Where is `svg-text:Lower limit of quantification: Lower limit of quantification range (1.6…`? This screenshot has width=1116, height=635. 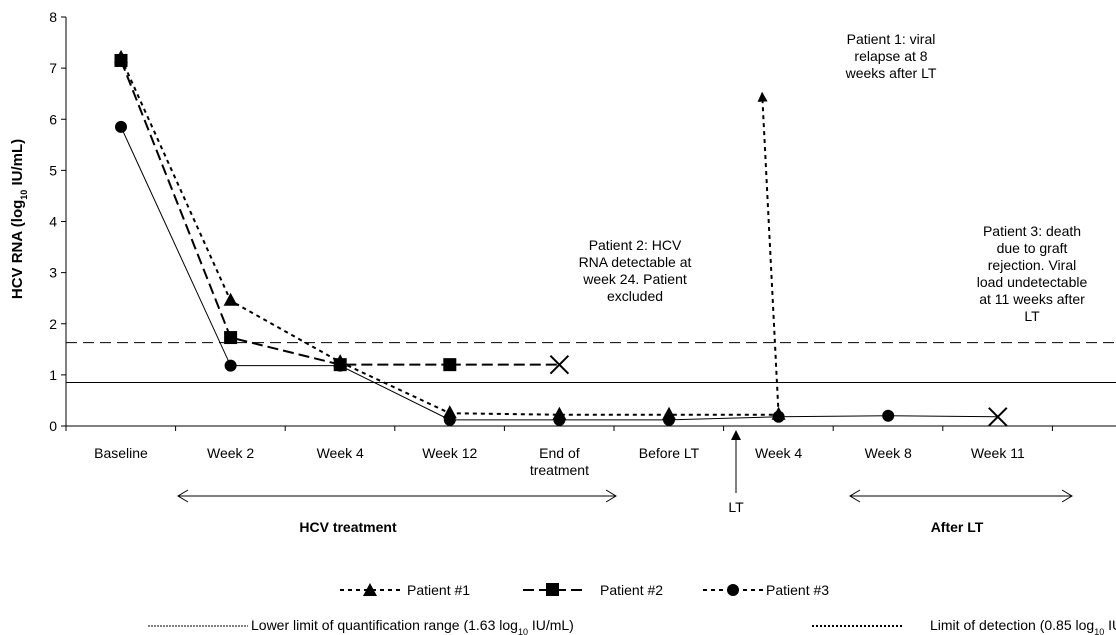
svg-text:Lower limit of quantification: Lower limit of quantification range (1.6… is located at coordinates (412, 626).